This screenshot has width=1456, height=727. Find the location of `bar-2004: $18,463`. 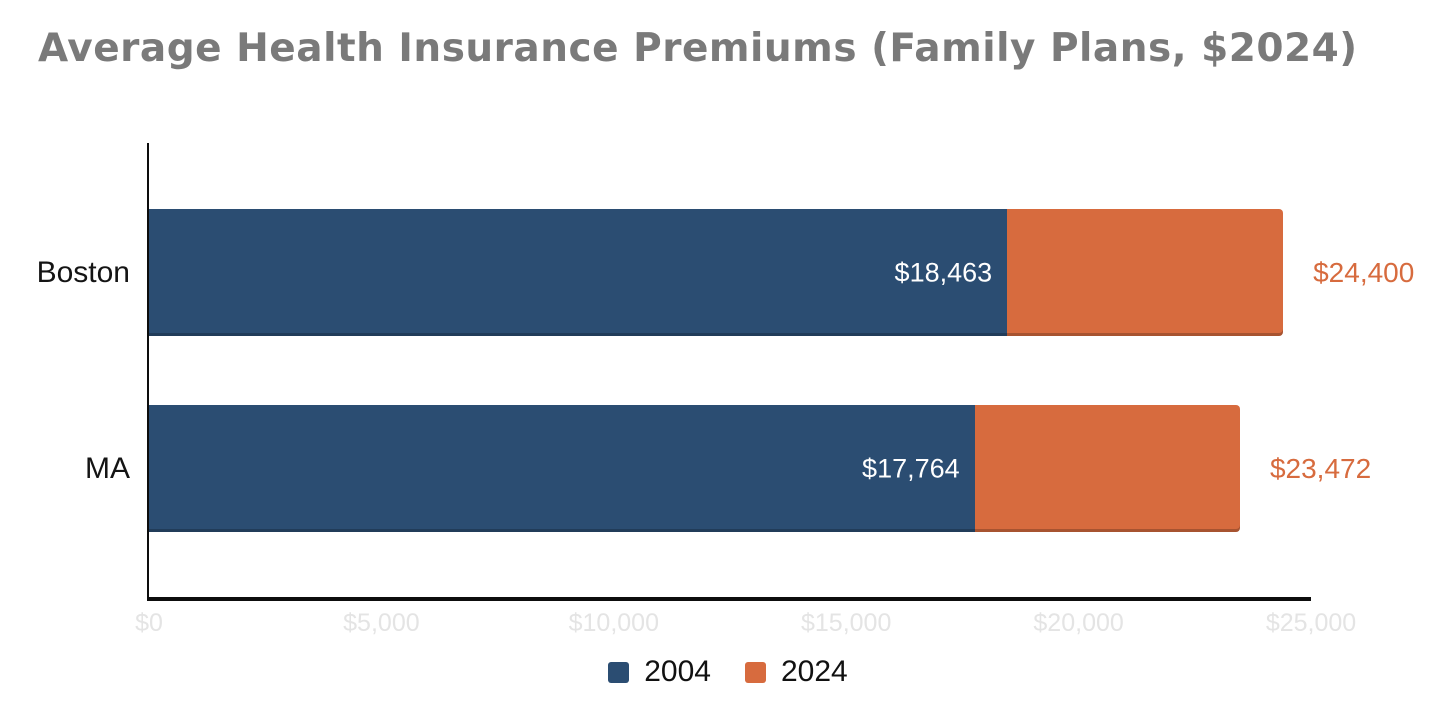

bar-2004: $18,463 is located at coordinates (578, 272).